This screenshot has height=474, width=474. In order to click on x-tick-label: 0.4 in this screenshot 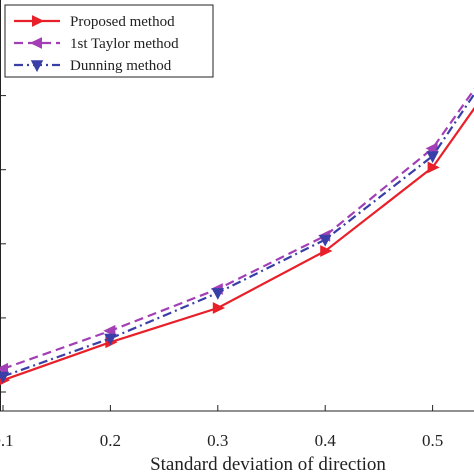, I will do `click(326, 440)`.